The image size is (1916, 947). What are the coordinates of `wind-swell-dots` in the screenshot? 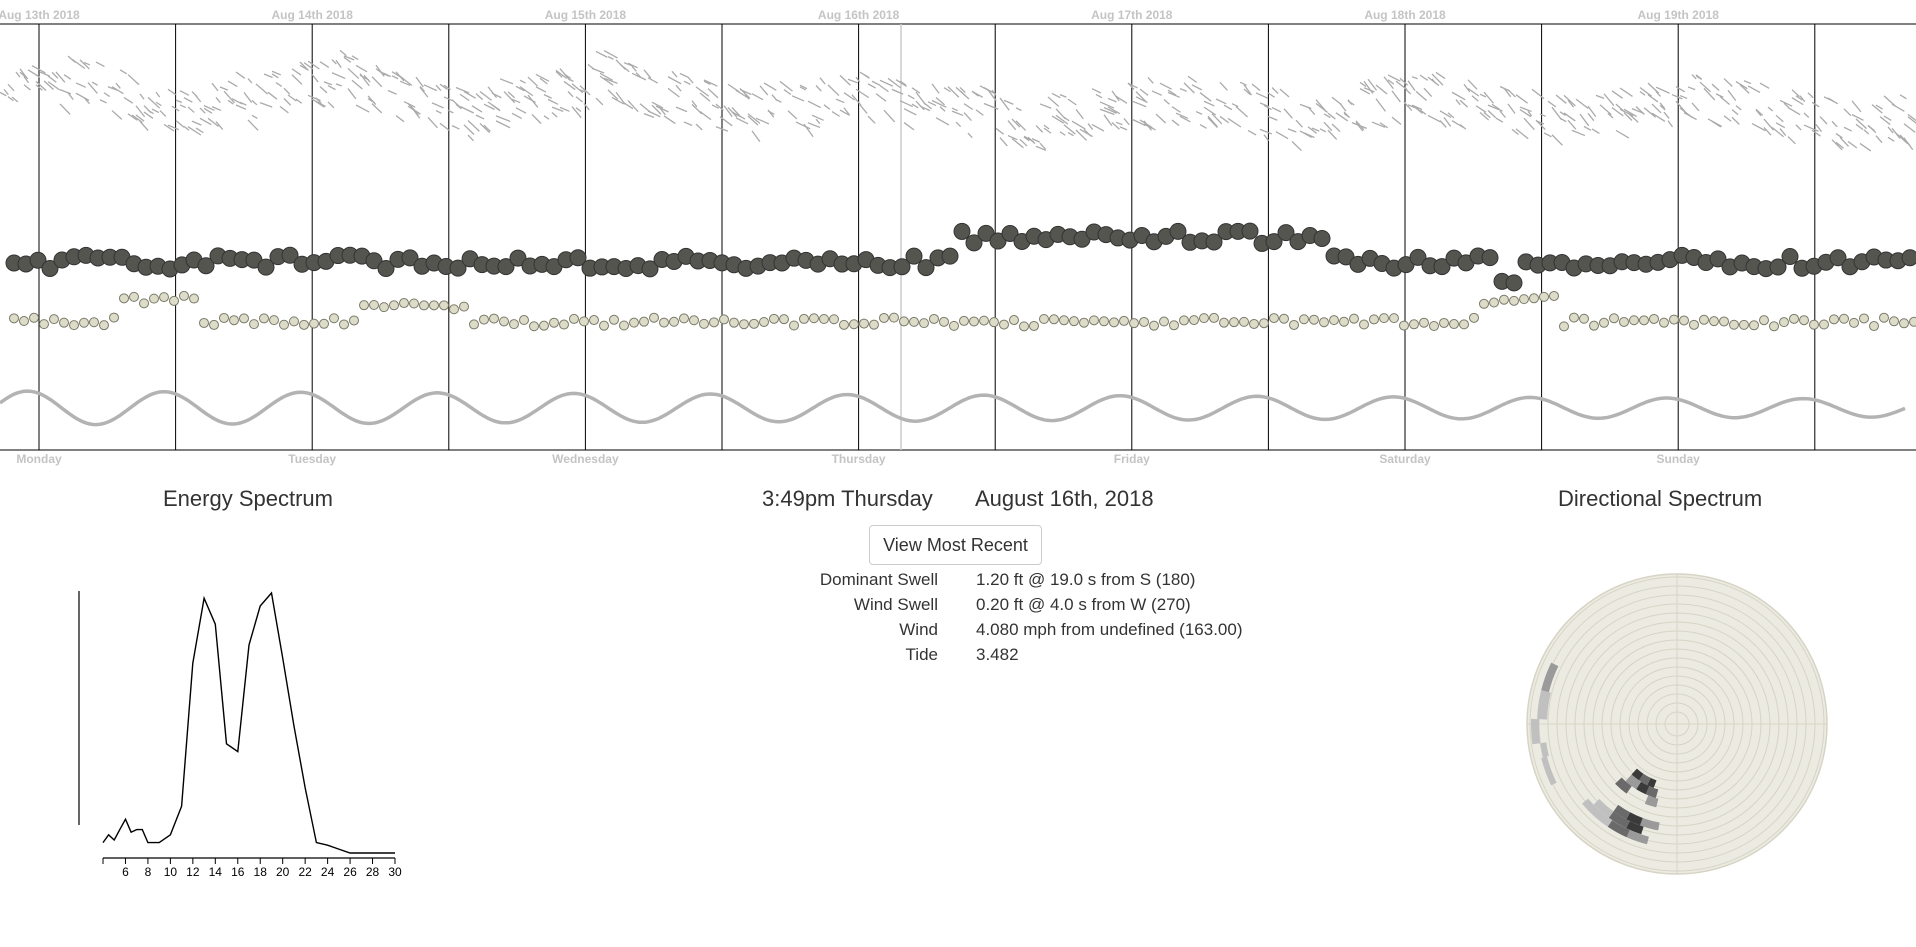 It's located at (962, 311).